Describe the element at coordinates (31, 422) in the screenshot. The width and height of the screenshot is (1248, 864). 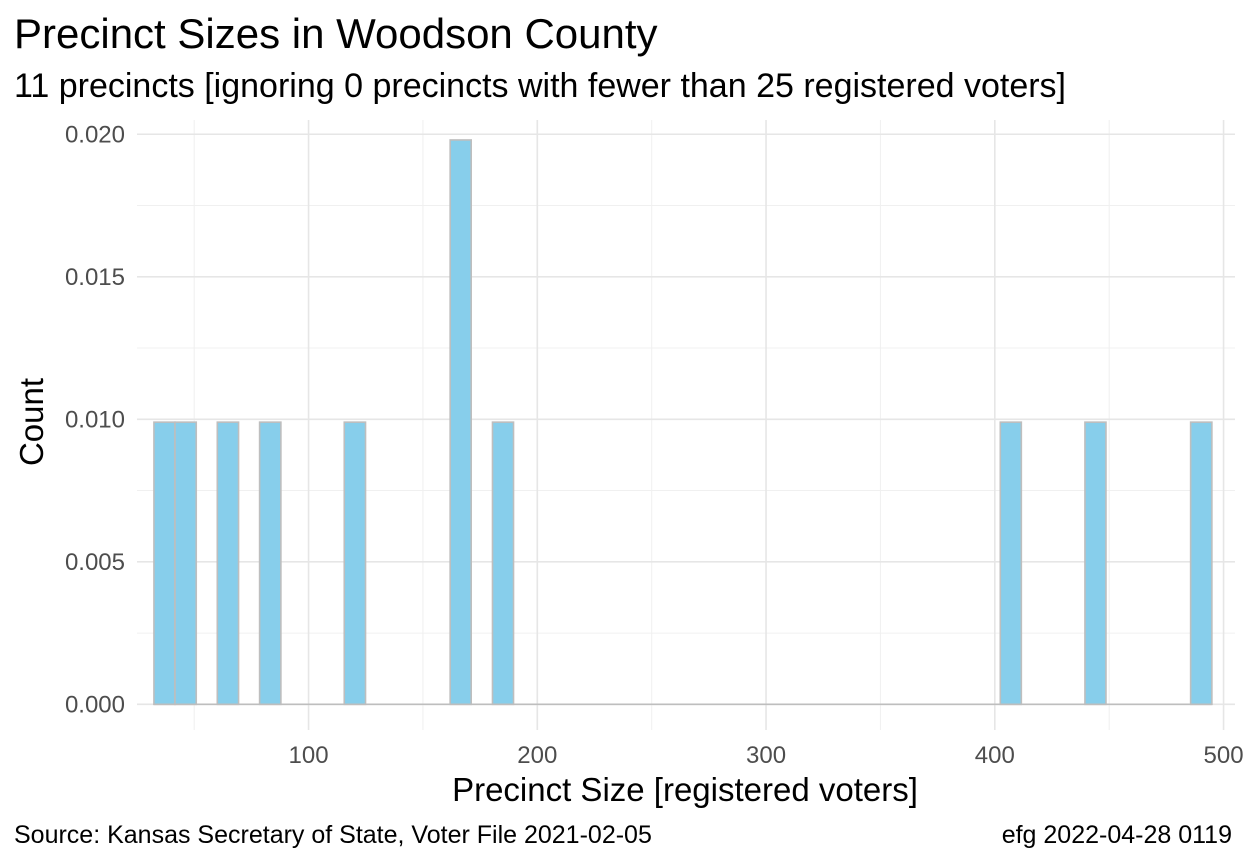
I see `y-axis-title: Count` at that location.